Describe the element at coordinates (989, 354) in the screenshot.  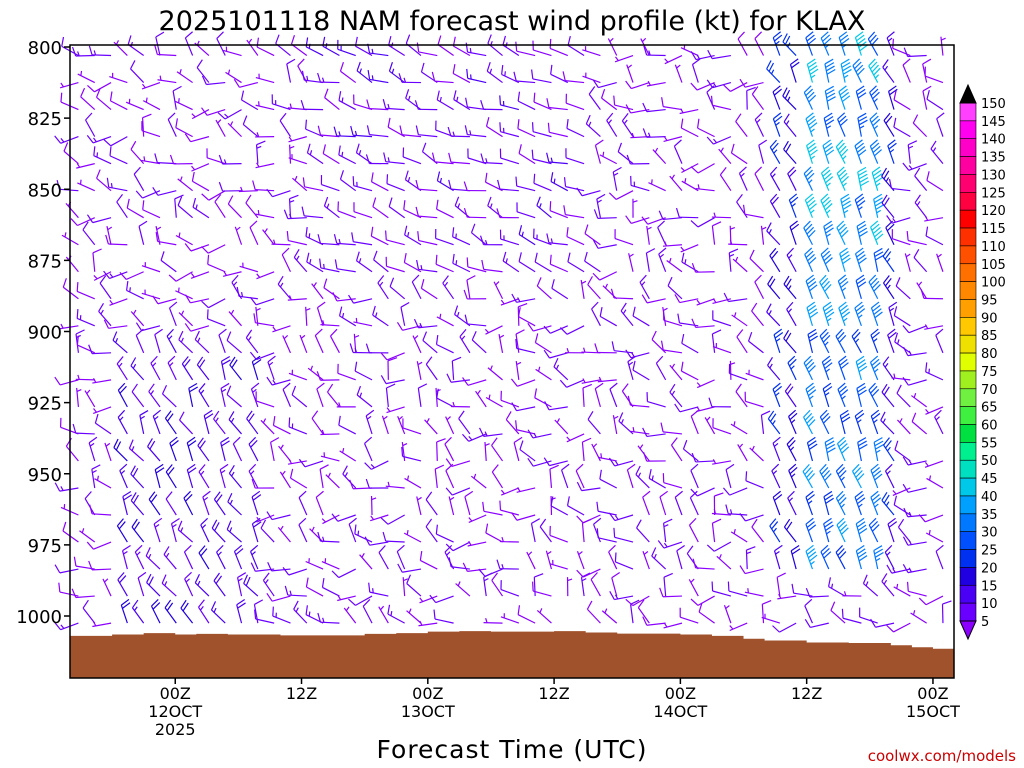
I see `colorbar-label: 80` at that location.